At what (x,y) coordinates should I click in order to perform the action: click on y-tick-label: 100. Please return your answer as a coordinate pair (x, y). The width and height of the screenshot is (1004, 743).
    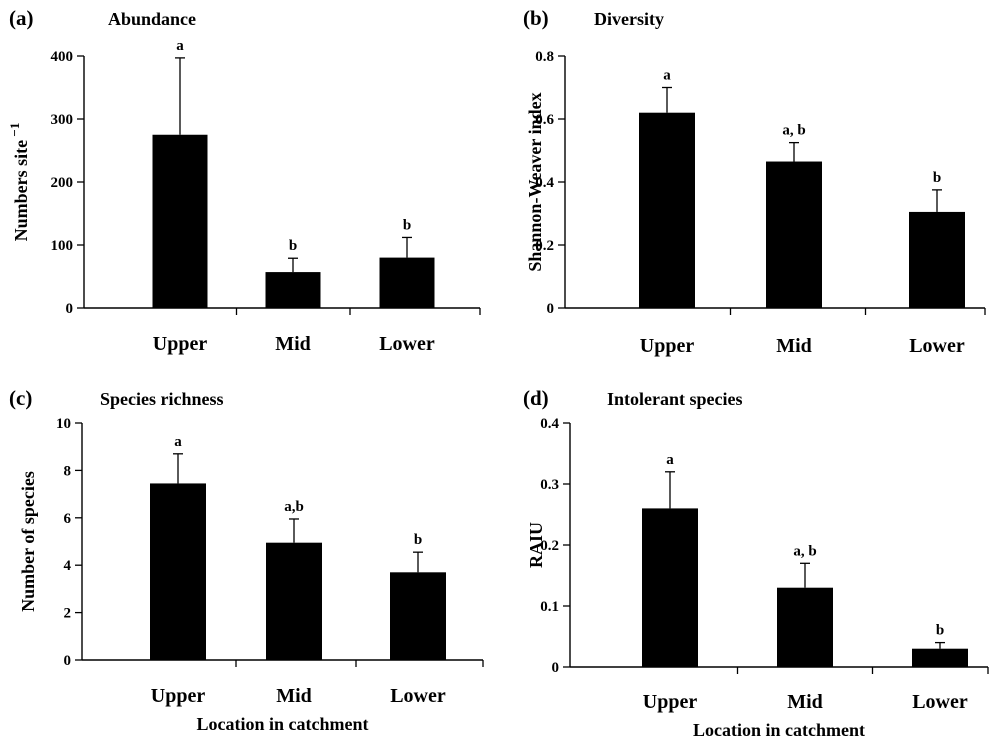
    Looking at the image, I should click on (62, 246).